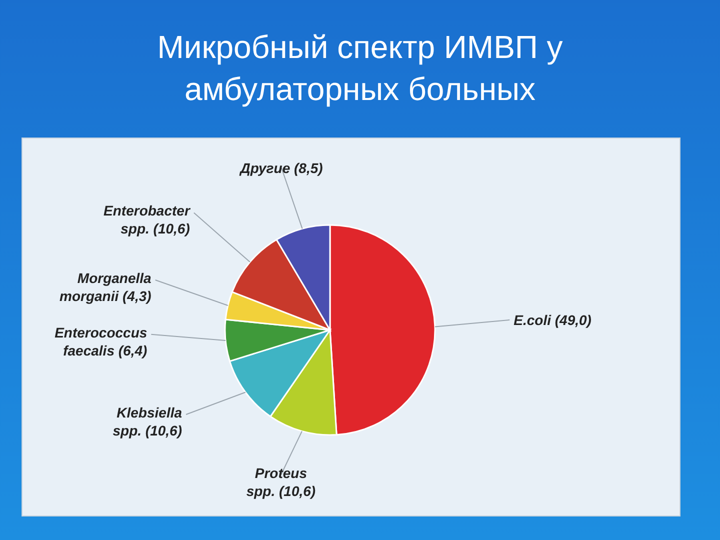 This screenshot has width=720, height=540. Describe the element at coordinates (106, 287) in the screenshot. I see `slice-label: Morganella morganii (4,3)` at that location.